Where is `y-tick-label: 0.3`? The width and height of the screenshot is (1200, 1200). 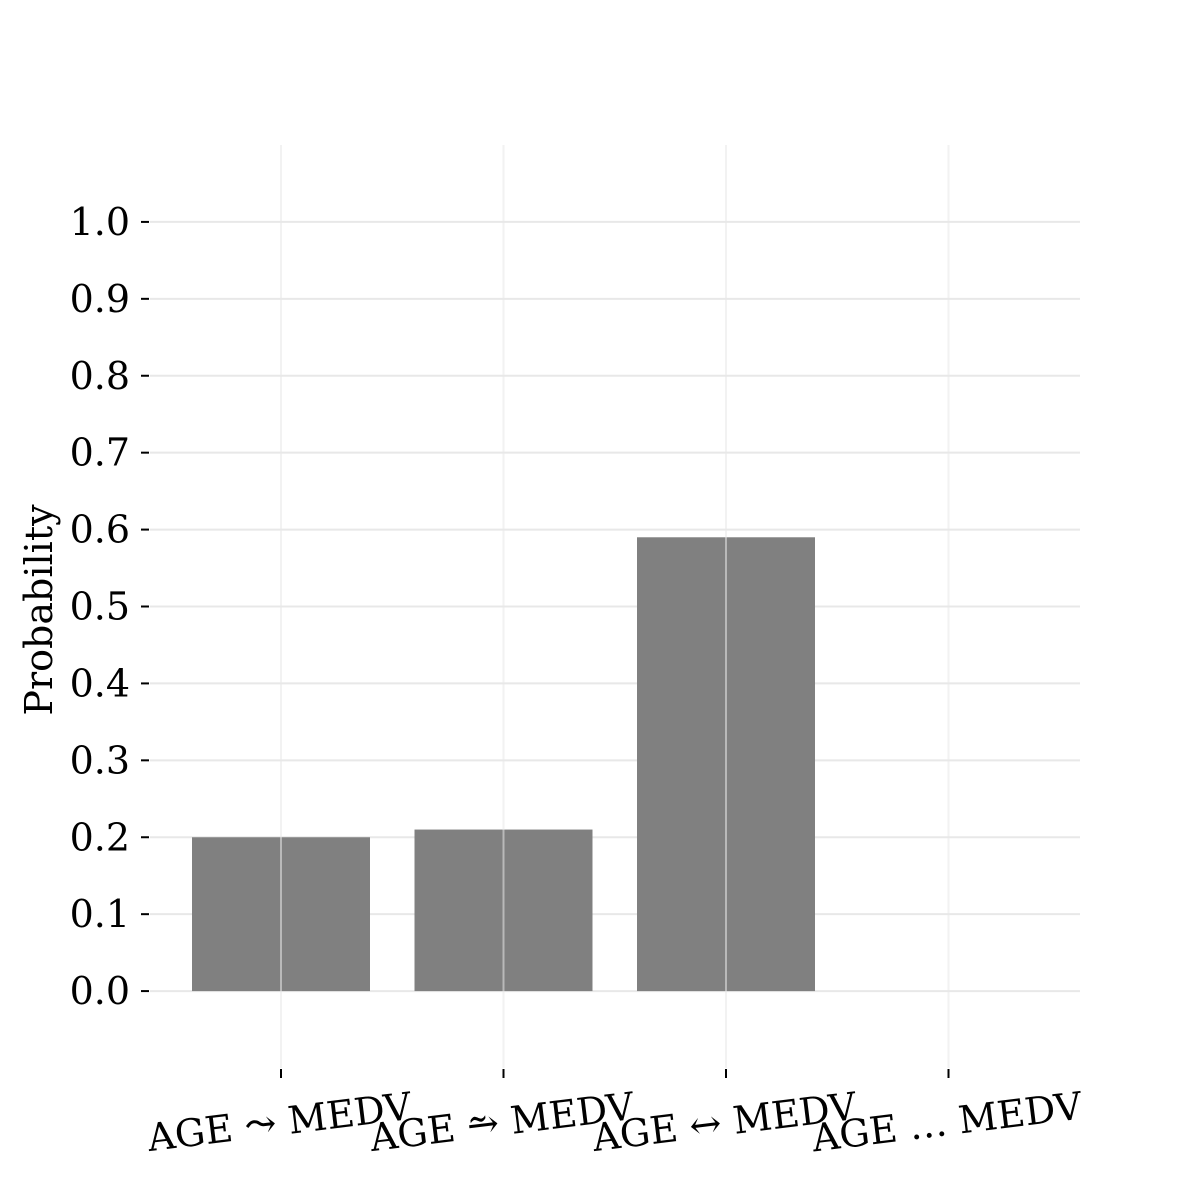
y-tick-label: 0.3 is located at coordinates (100, 760).